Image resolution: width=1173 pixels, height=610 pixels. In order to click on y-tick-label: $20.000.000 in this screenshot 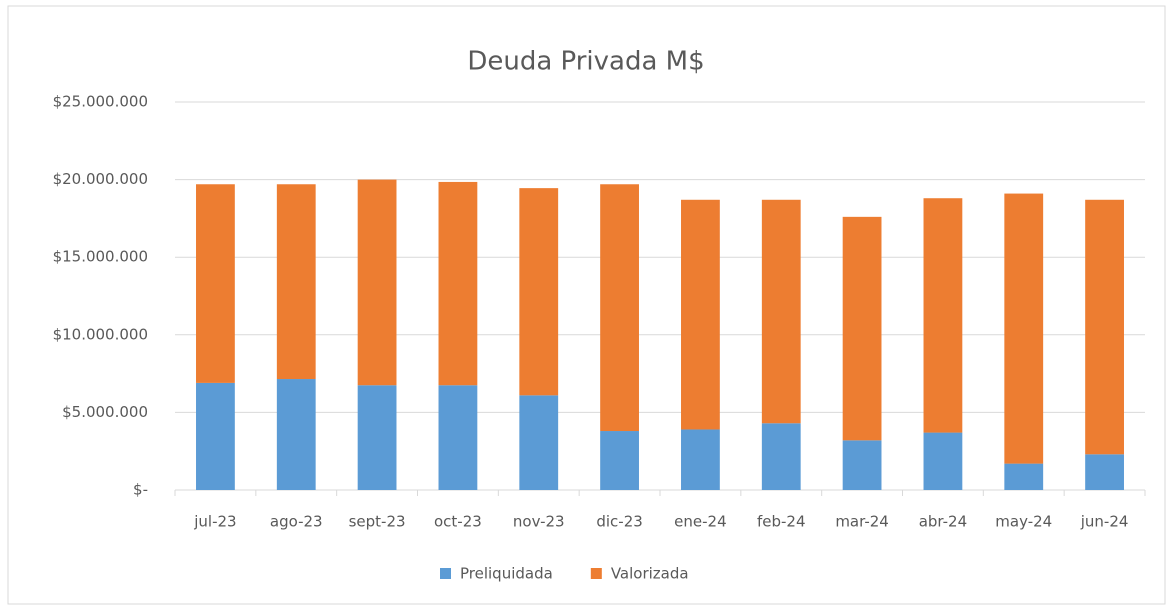, I will do `click(100, 179)`.